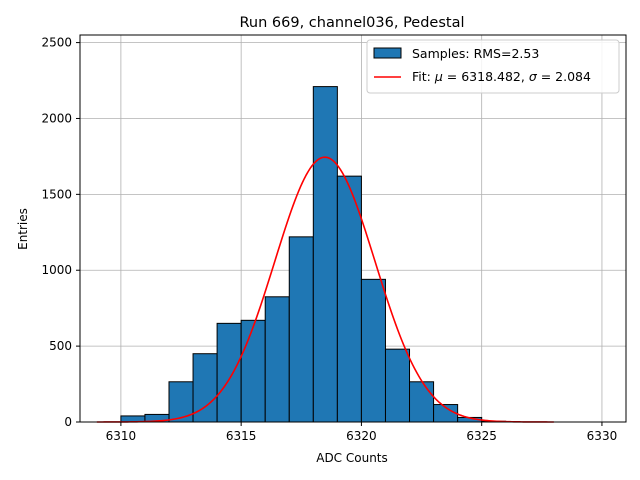 The width and height of the screenshot is (640, 480). Describe the element at coordinates (23, 229) in the screenshot. I see `y-axis-label: Entries` at that location.